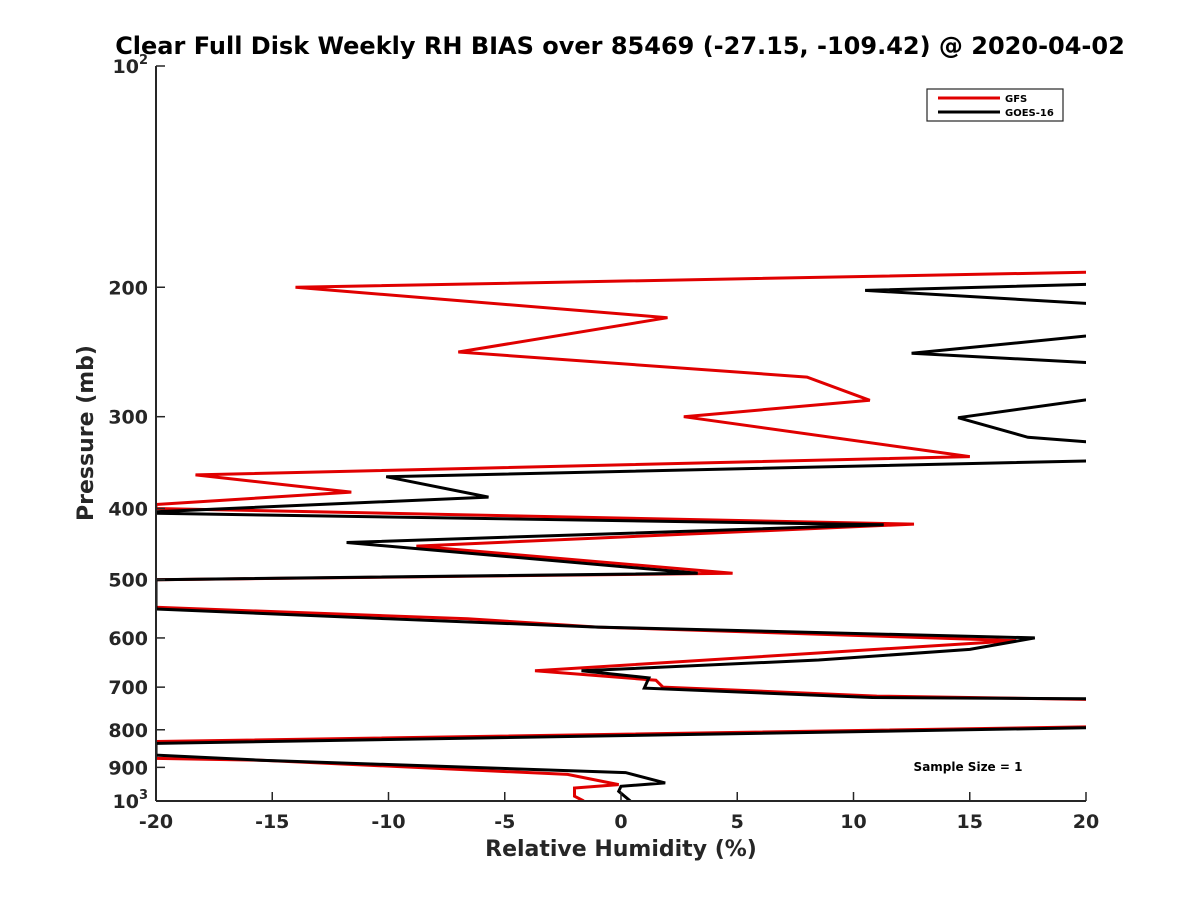 This screenshot has width=1200, height=900. What do you see at coordinates (128, 768) in the screenshot?
I see `y-tick-label: 900` at bounding box center [128, 768].